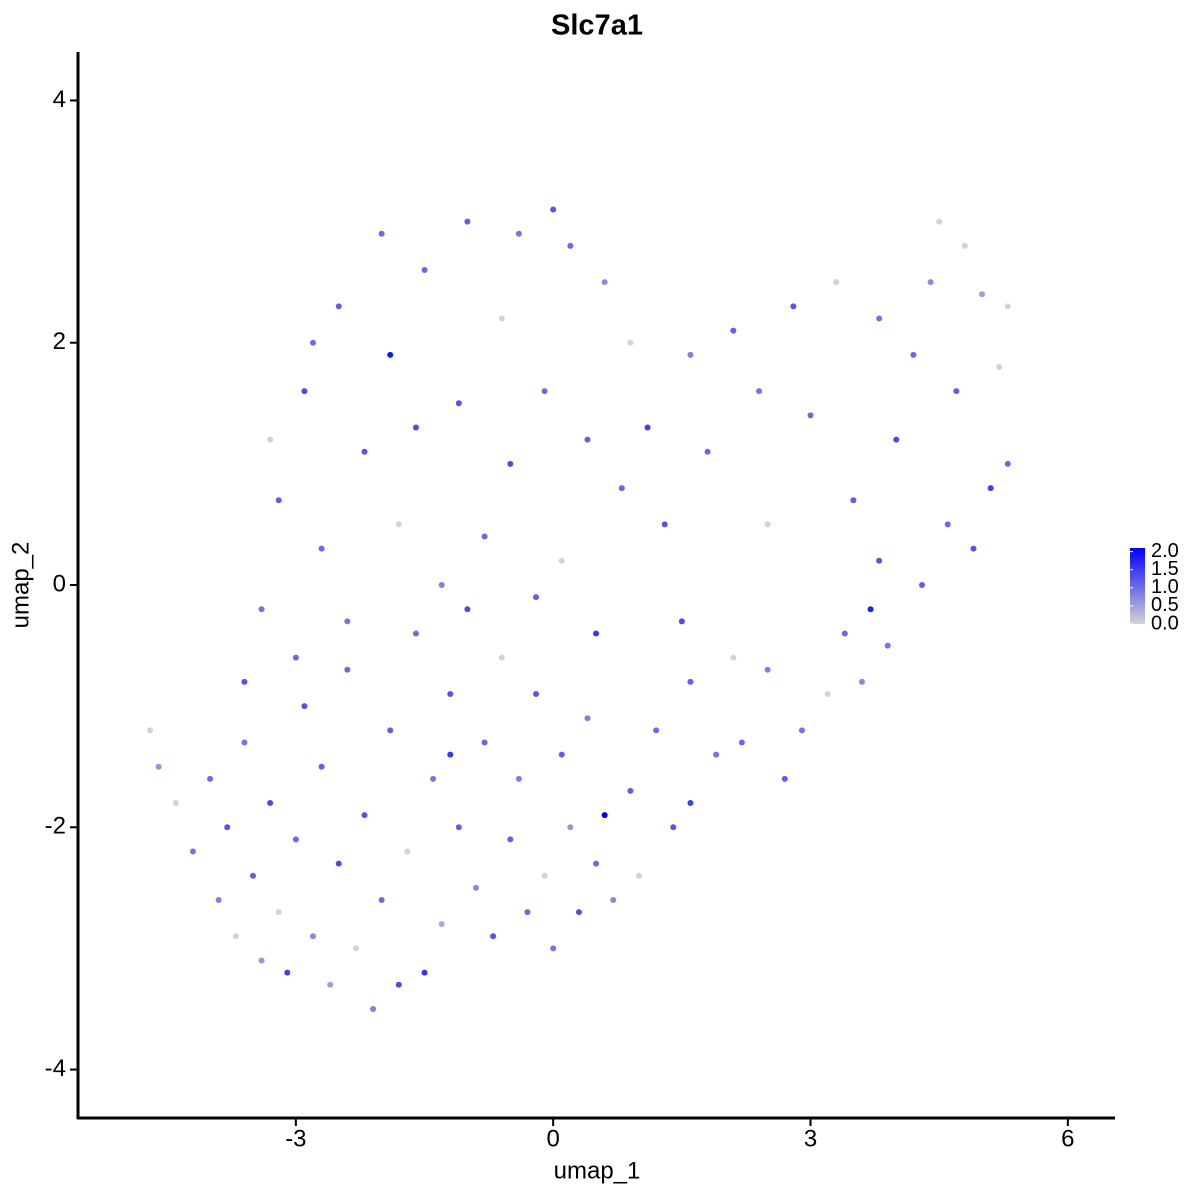 This screenshot has height=1200, width=1200. What do you see at coordinates (597, 1170) in the screenshot?
I see `x-axis-title: umap_1` at bounding box center [597, 1170].